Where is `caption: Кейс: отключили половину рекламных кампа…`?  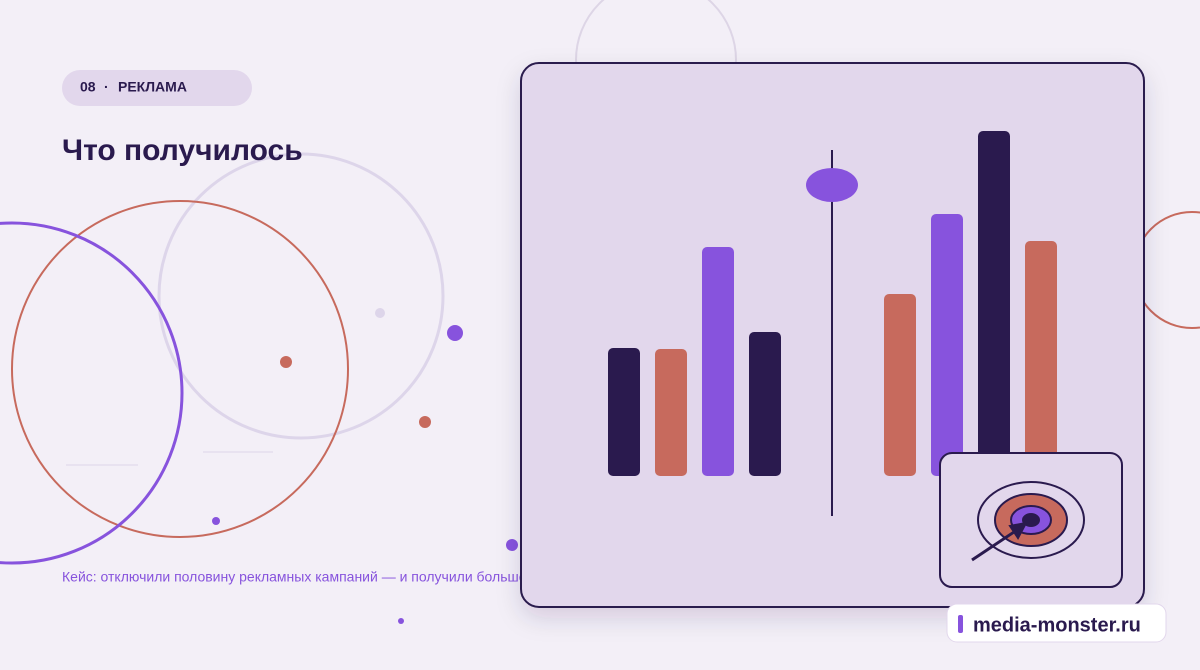
caption: Кейс: отключили половину рекламных кампа… is located at coordinates (301, 577).